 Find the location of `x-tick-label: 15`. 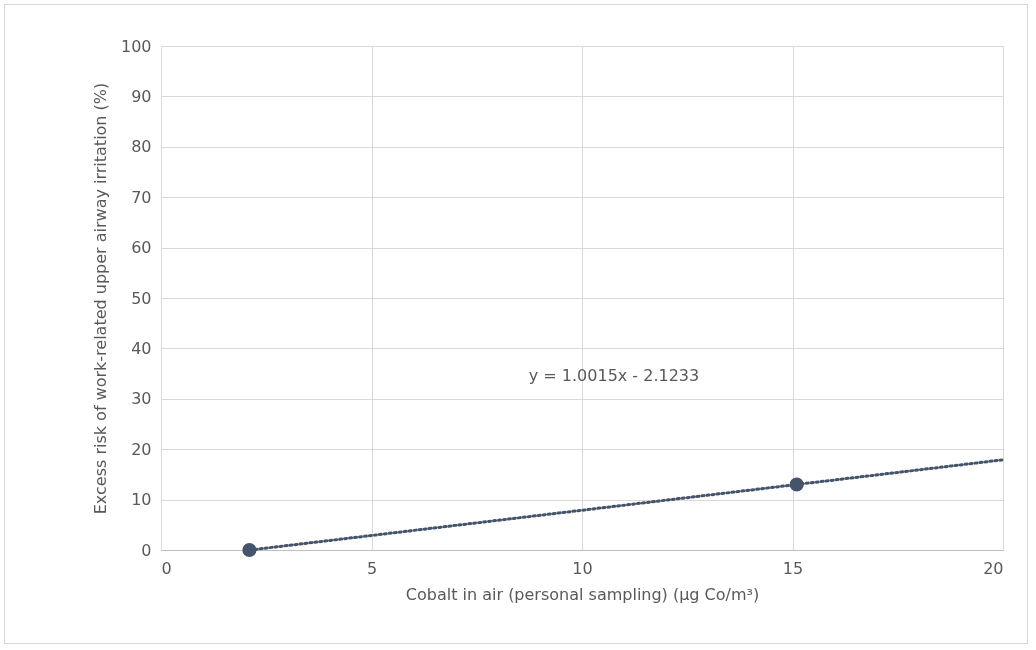

x-tick-label: 15 is located at coordinates (793, 568).